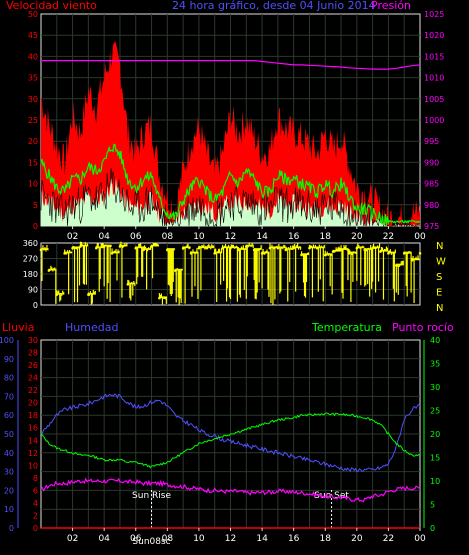 This screenshot has width=469, height=555. What do you see at coordinates (230, 433) in the screenshot?
I see `humidity-line` at bounding box center [230, 433].